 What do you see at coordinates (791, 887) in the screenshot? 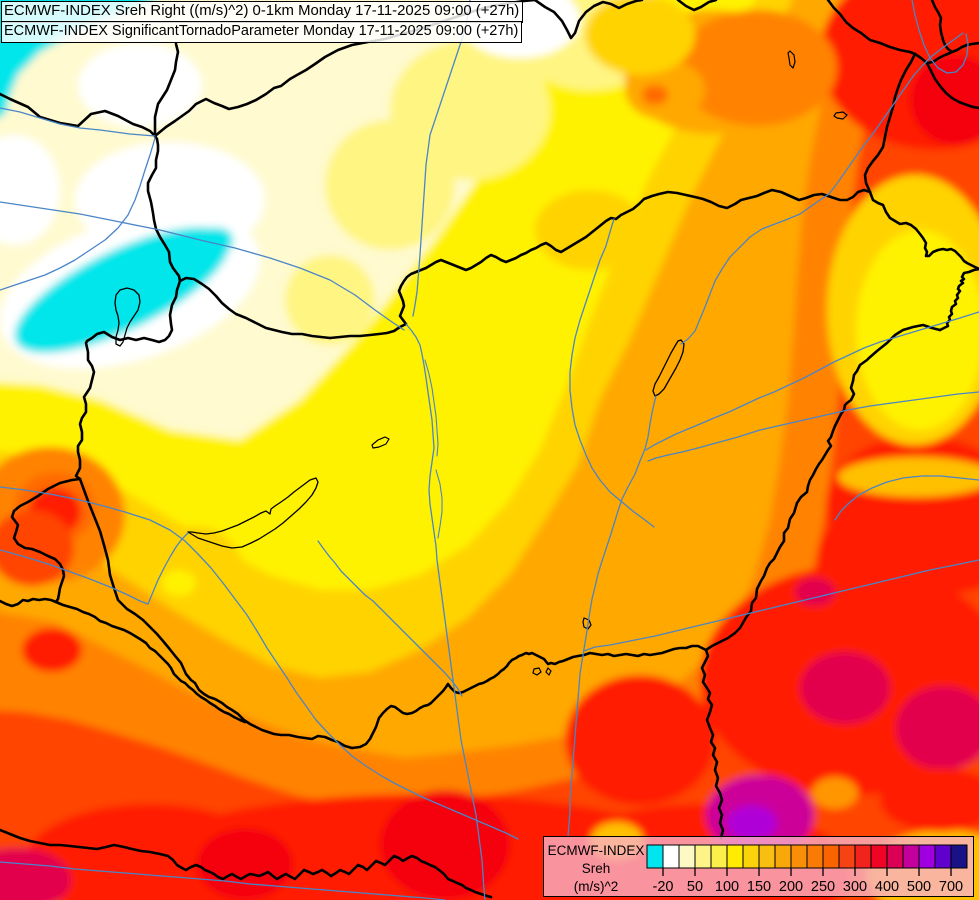
I see `svg-text: 200` at bounding box center [791, 887].